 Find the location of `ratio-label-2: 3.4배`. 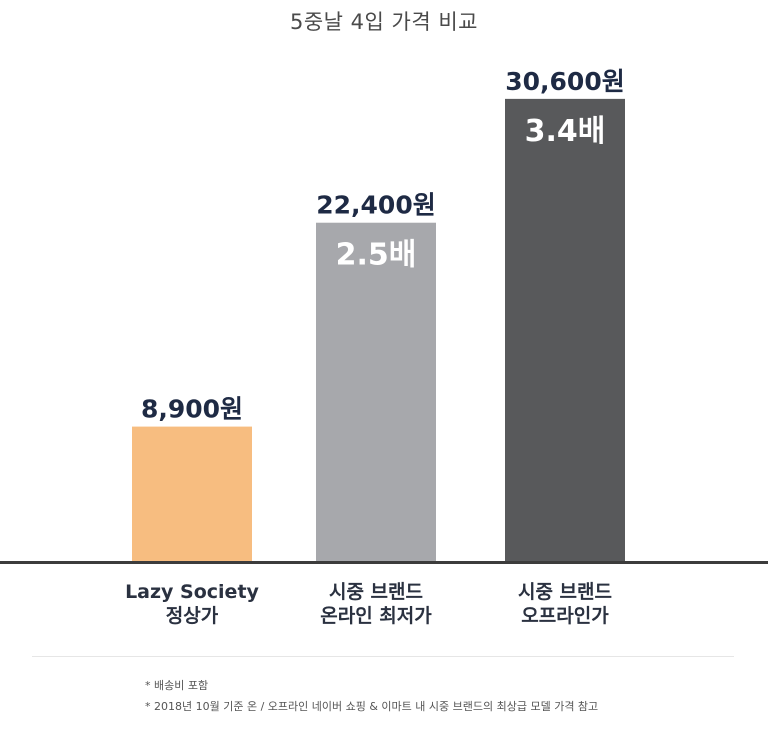

ratio-label-2: 3.4배 is located at coordinates (565, 131).